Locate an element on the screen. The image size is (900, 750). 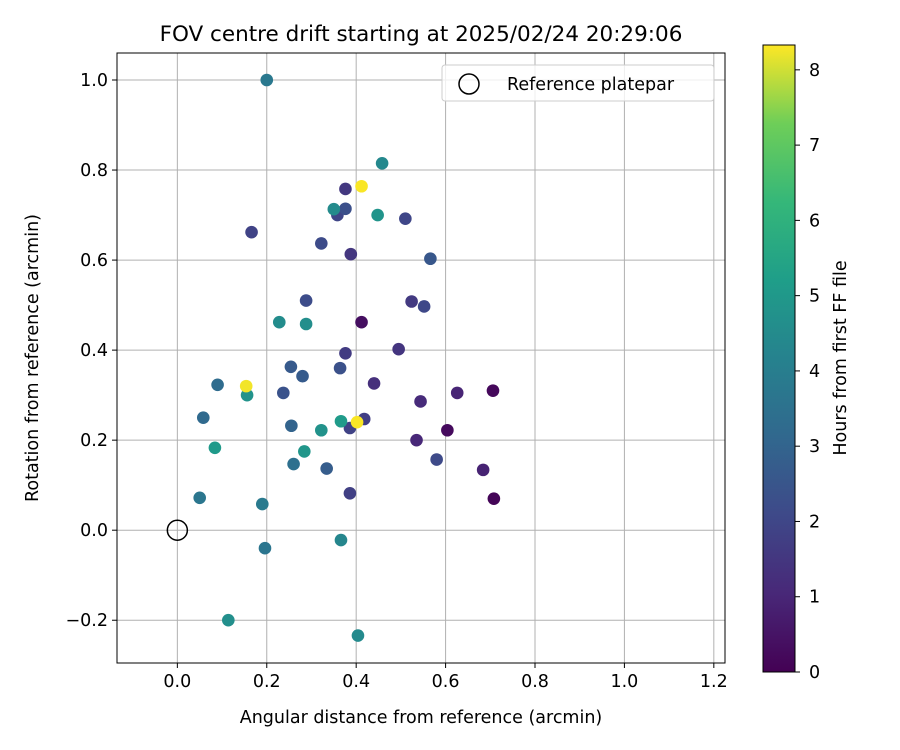
y-tick-label: −0.2 is located at coordinates (87, 621).